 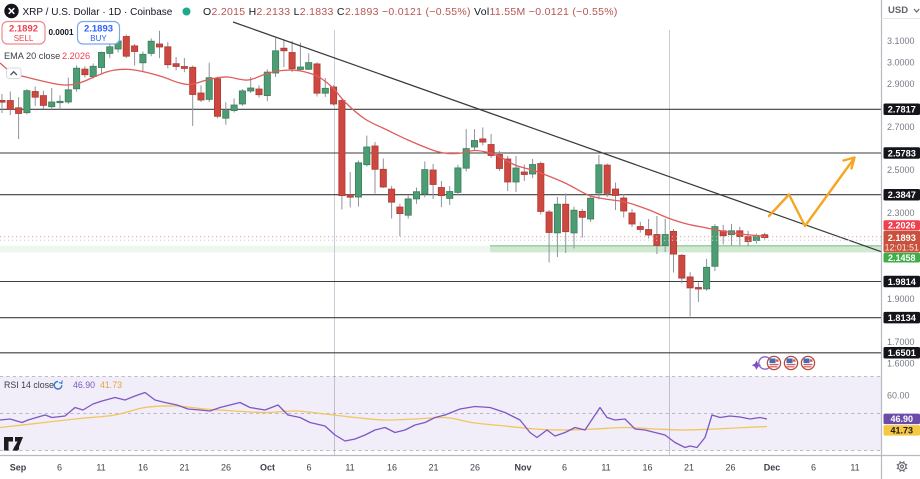 What do you see at coordinates (772, 468) in the screenshot?
I see `svg-text: Dec` at bounding box center [772, 468].